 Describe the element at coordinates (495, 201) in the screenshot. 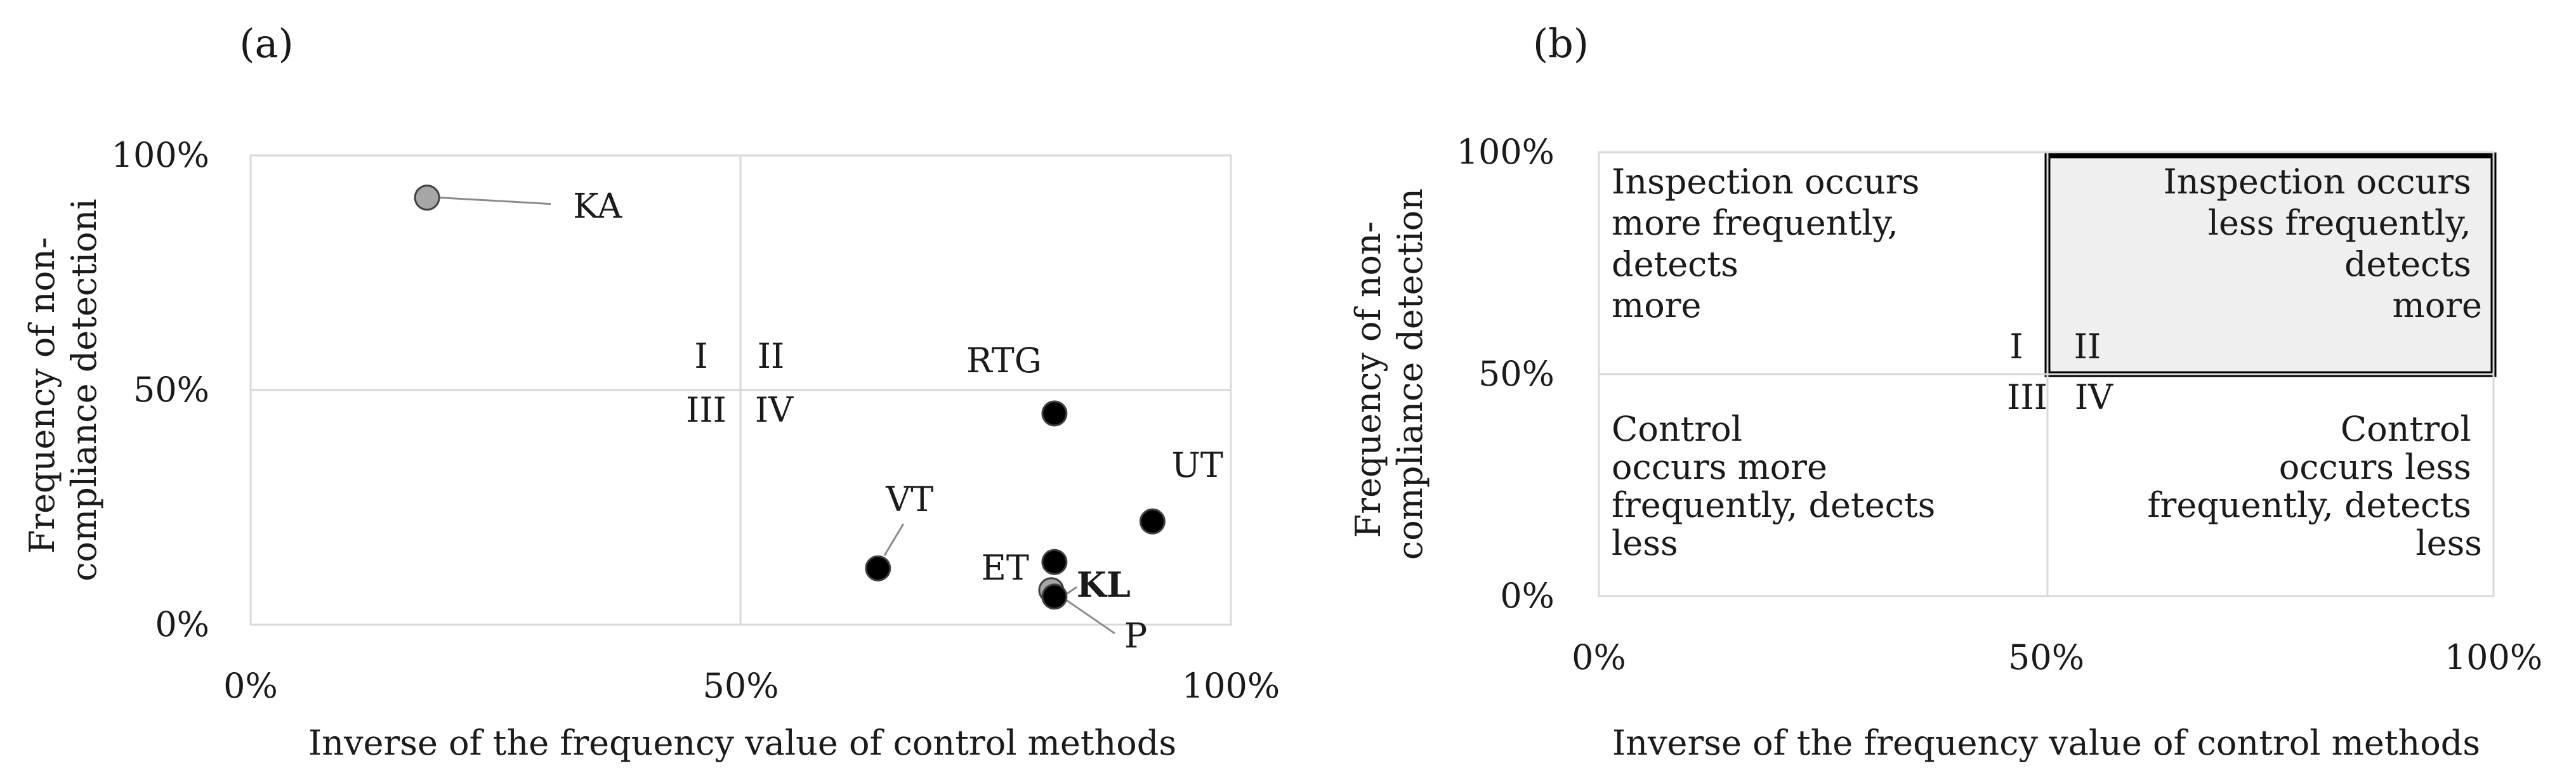

I see `leader-line-ka` at that location.